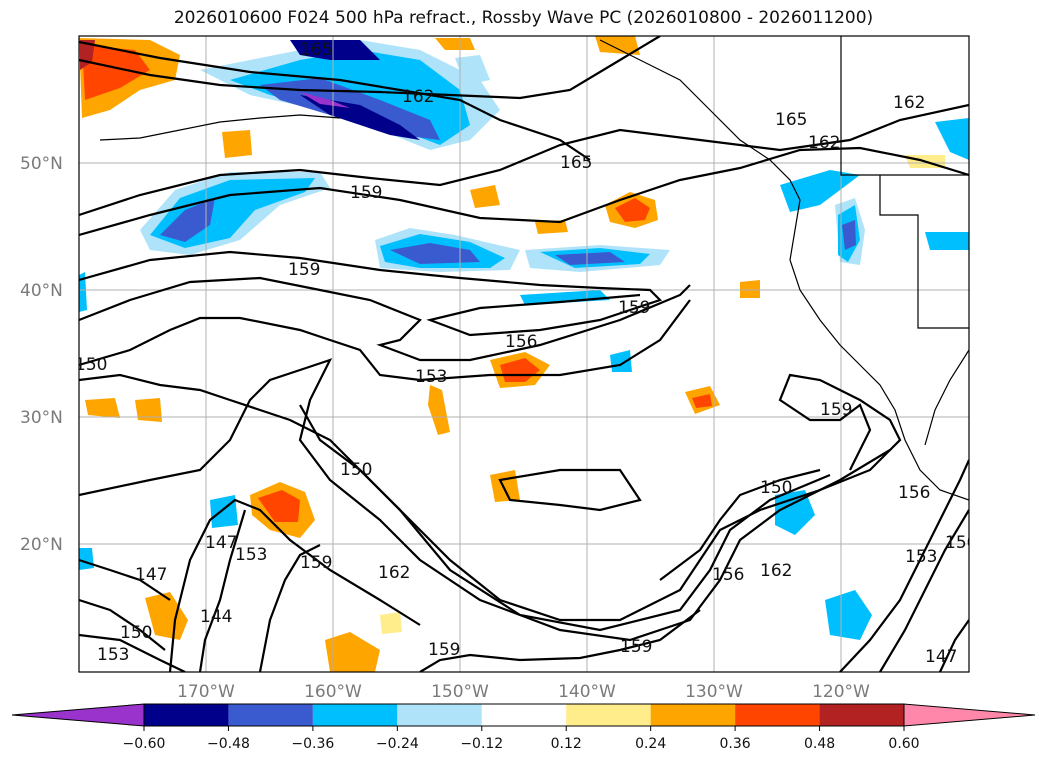  What do you see at coordinates (819, 744) in the screenshot?
I see `colorbar-label: 0.48` at bounding box center [819, 744].